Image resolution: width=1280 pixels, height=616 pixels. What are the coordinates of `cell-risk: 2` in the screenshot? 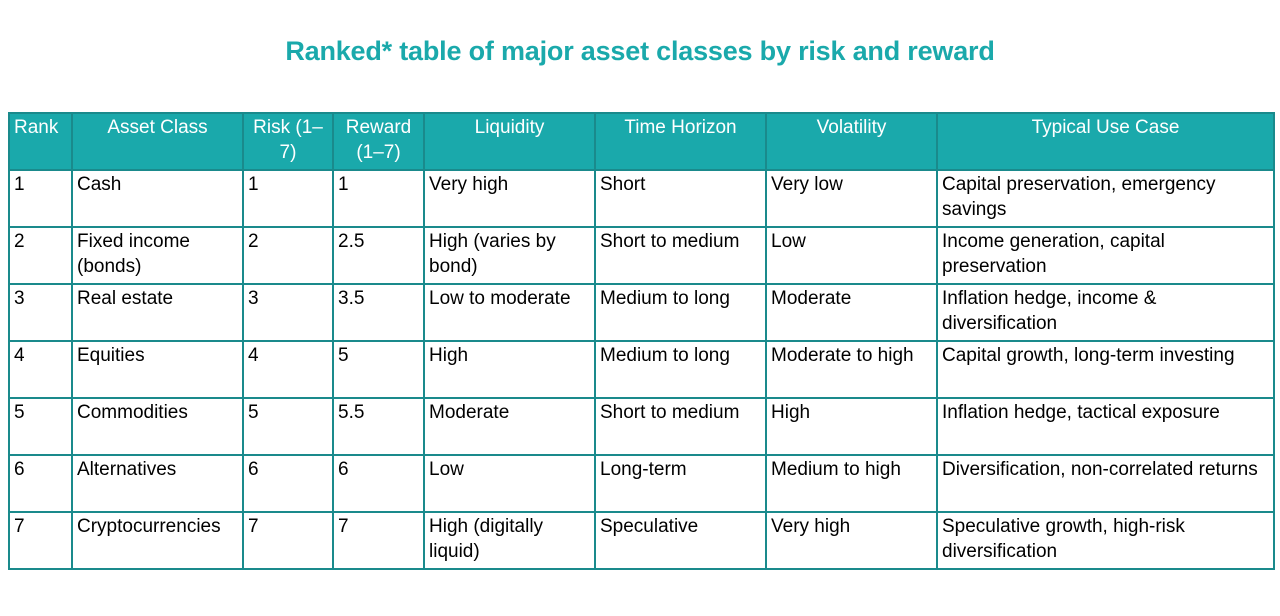 It's located at (288, 255).